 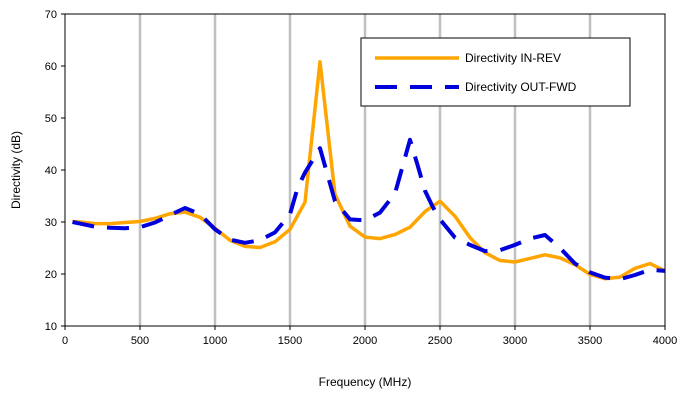 I want to click on y-tick-label-10: 10, so click(x=51, y=327).